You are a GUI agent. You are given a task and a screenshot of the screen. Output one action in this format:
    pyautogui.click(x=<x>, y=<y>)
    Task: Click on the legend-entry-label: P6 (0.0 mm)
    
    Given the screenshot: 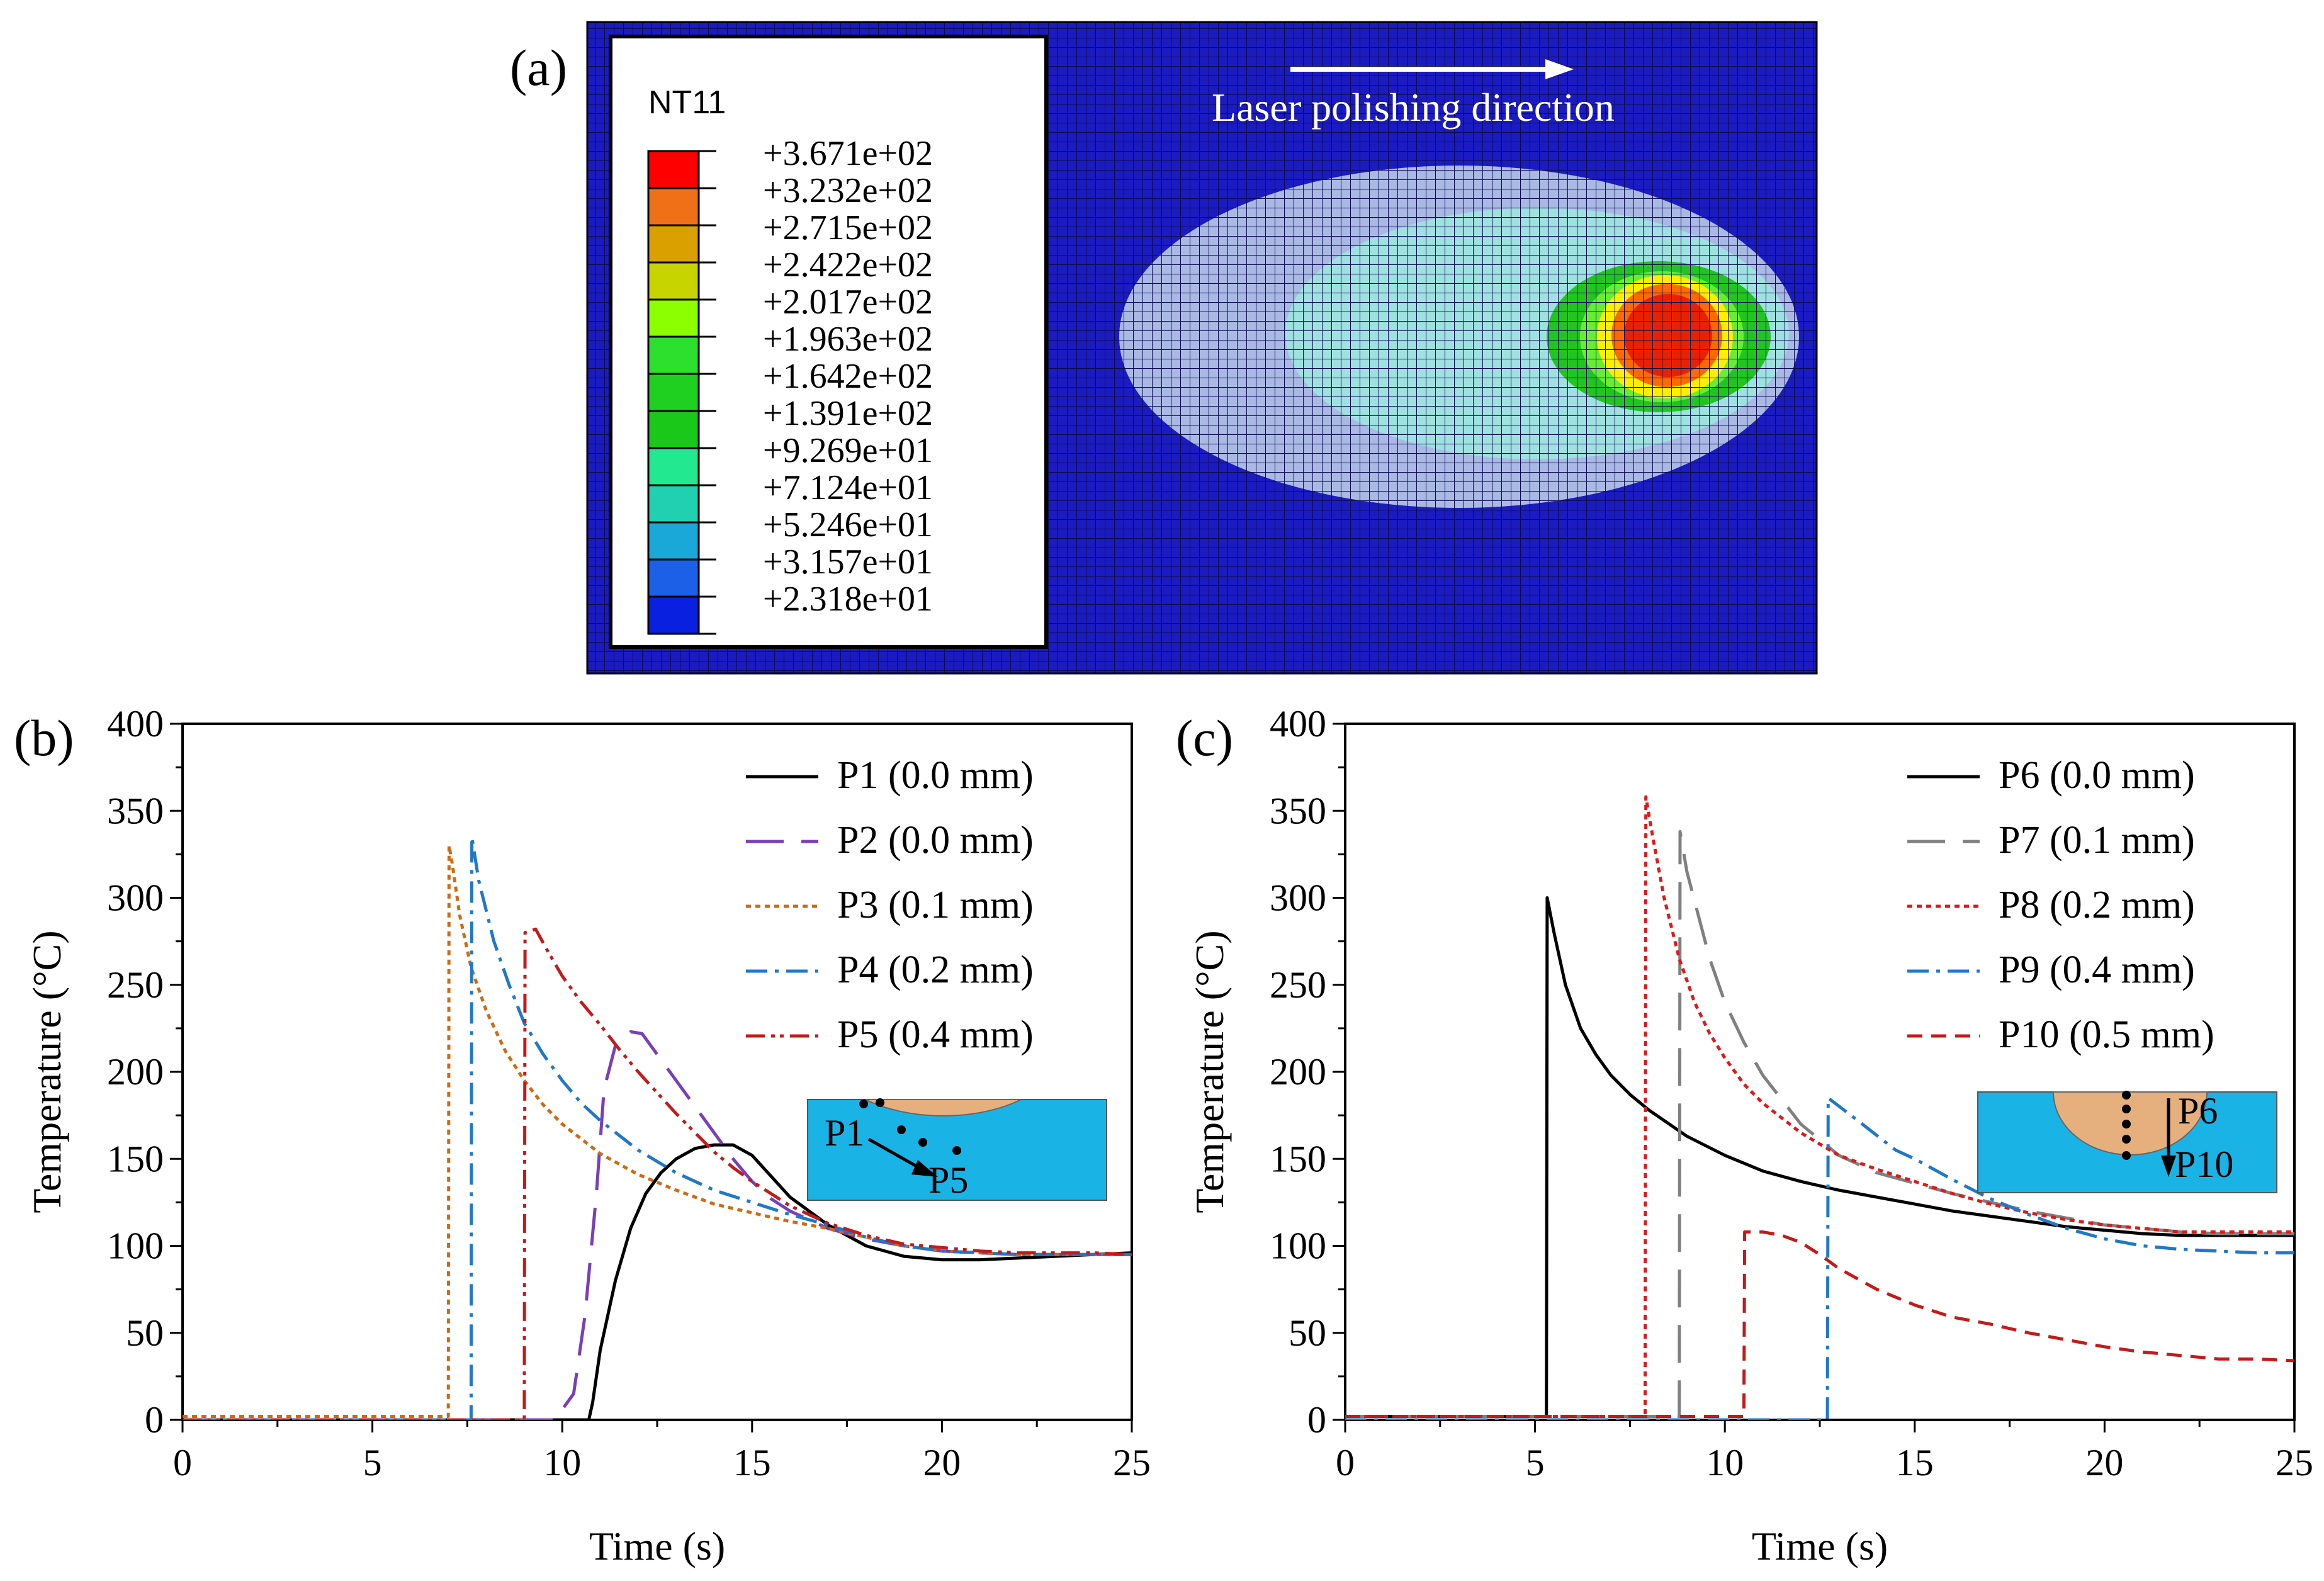 What is the action you would take?
    pyautogui.click(x=2097, y=775)
    